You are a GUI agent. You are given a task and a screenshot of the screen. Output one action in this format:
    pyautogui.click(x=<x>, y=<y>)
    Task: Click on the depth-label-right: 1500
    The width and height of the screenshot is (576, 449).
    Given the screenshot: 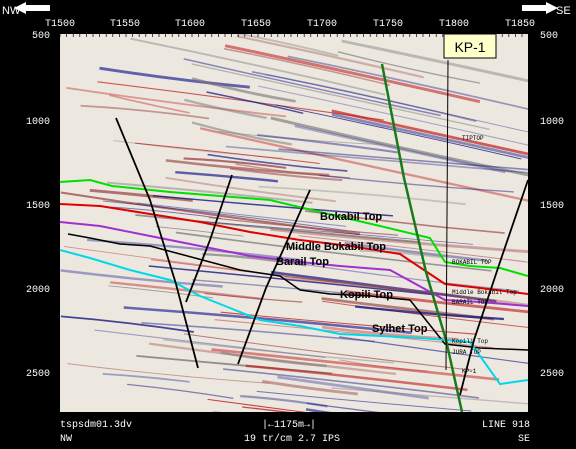 What is the action you would take?
    pyautogui.click(x=552, y=206)
    